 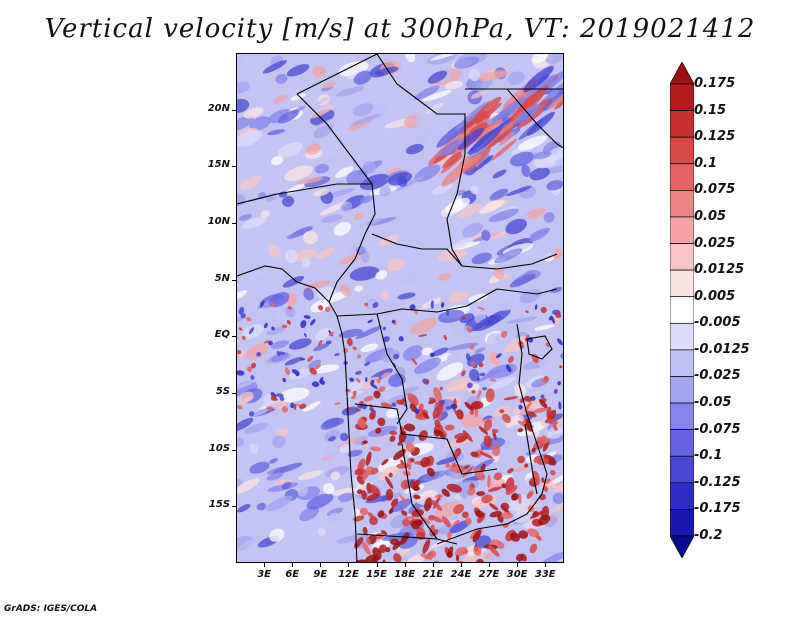 I want to click on lon-tick-label: 3E, so click(x=264, y=574).